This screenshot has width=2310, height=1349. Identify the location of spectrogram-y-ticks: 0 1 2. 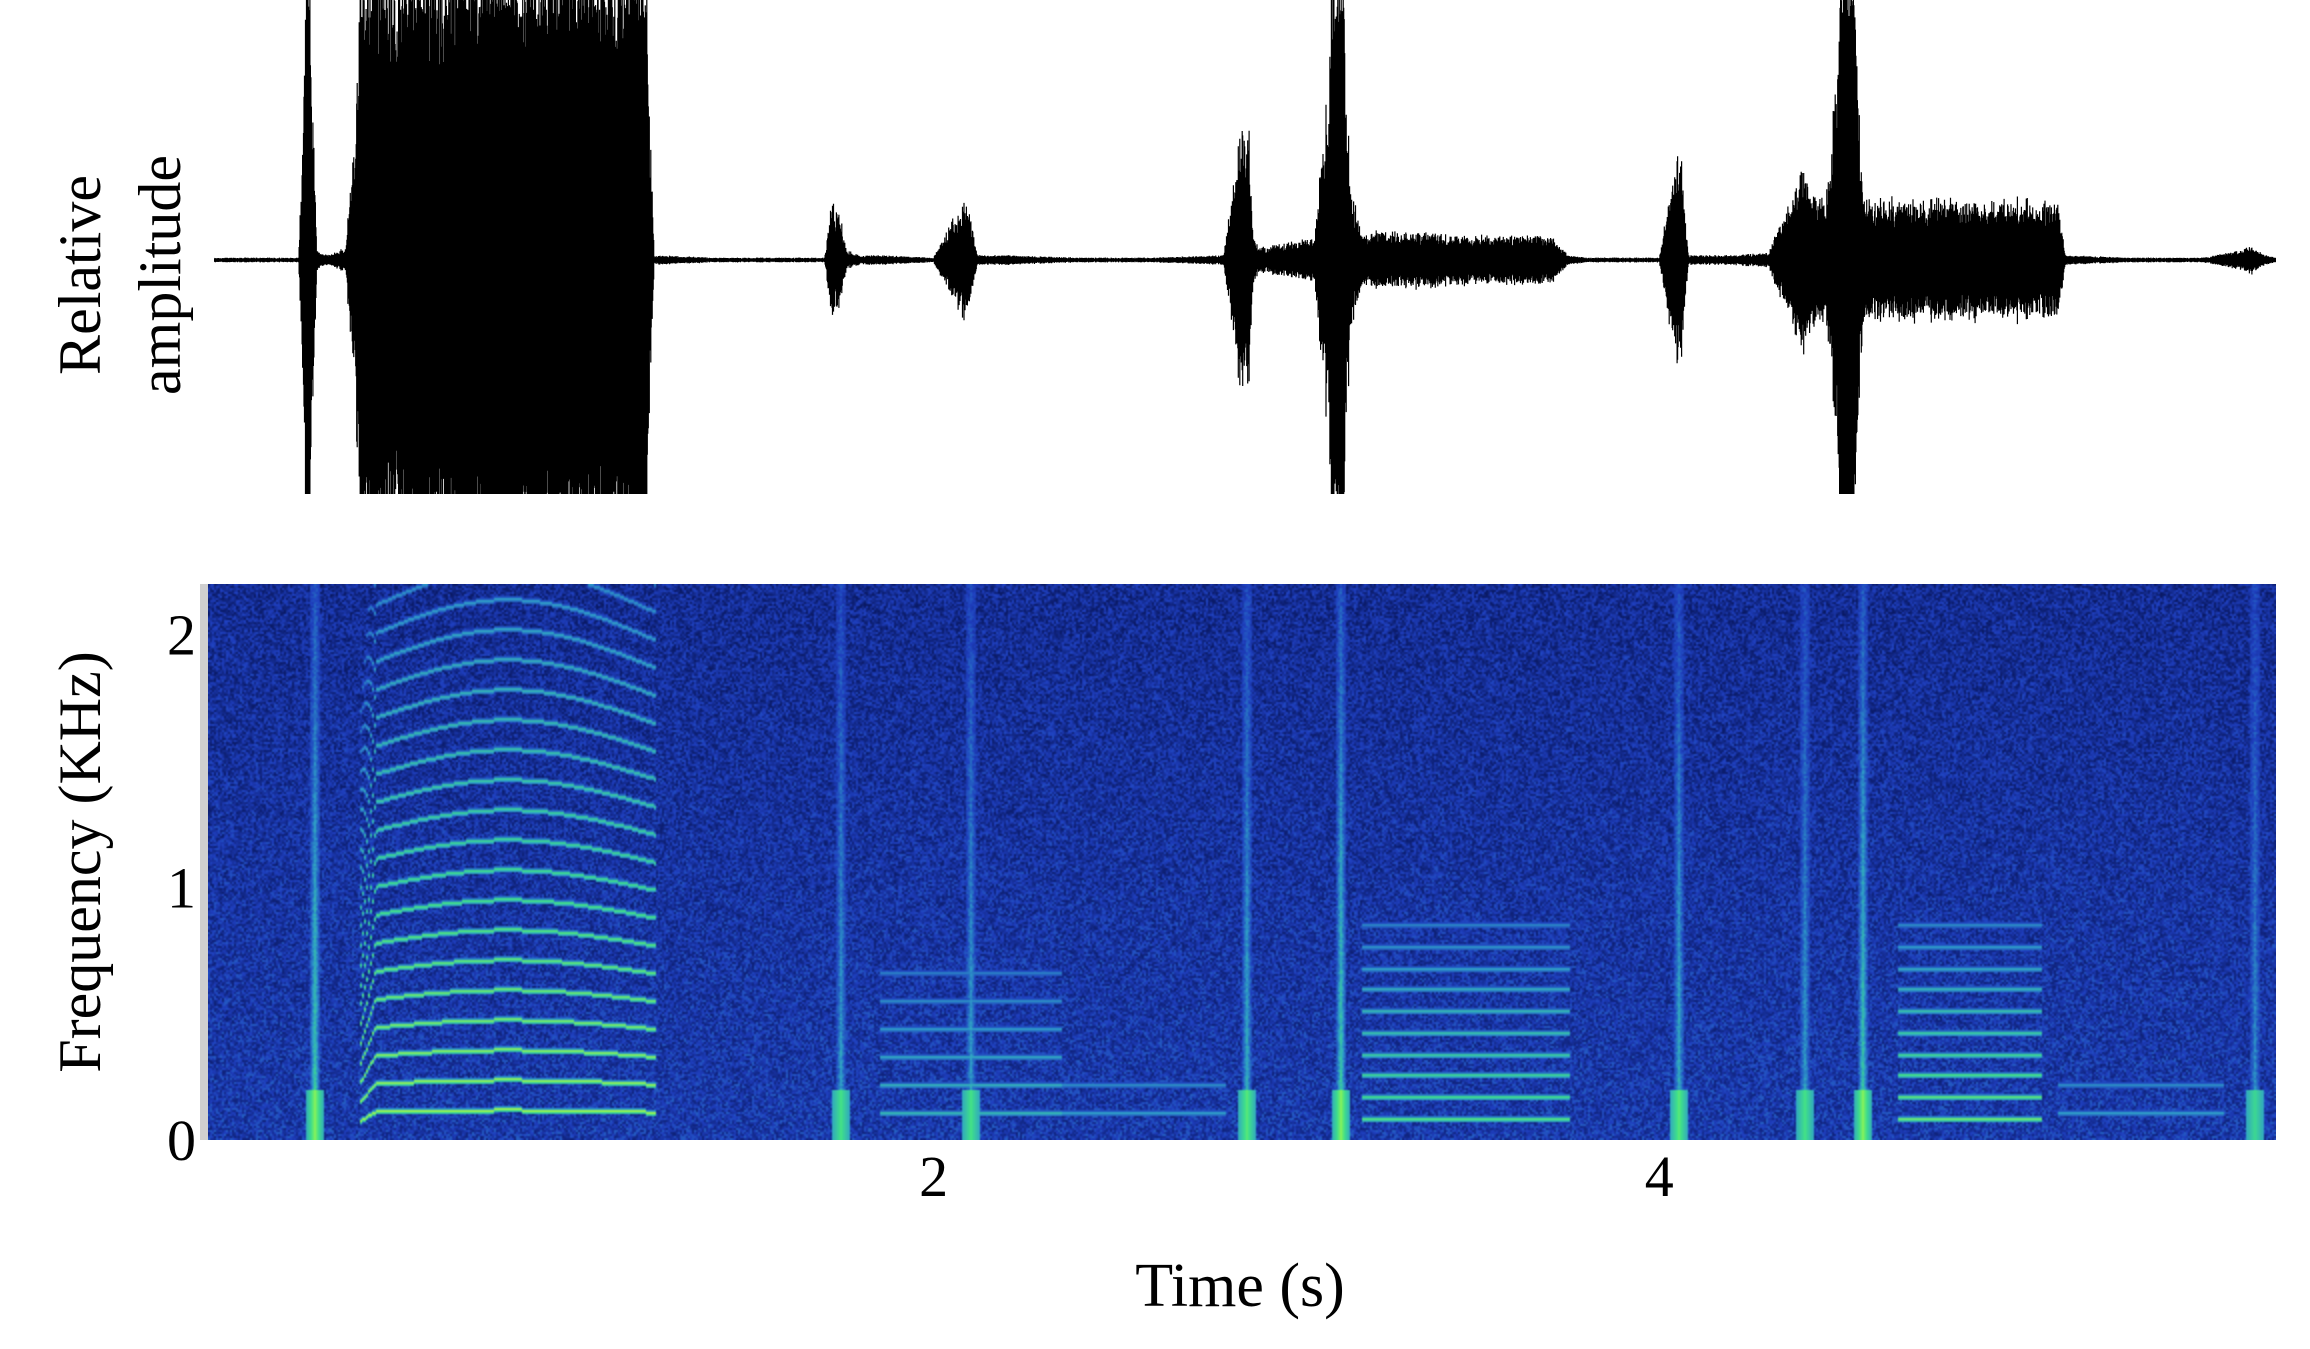
(181, 888).